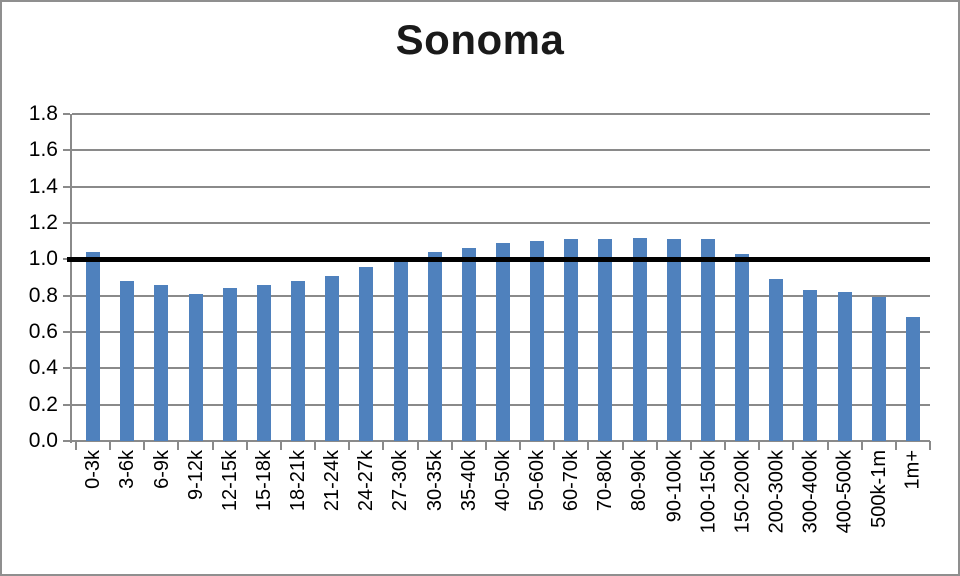  What do you see at coordinates (912, 470) in the screenshot?
I see `x-axis-label: 1m+` at bounding box center [912, 470].